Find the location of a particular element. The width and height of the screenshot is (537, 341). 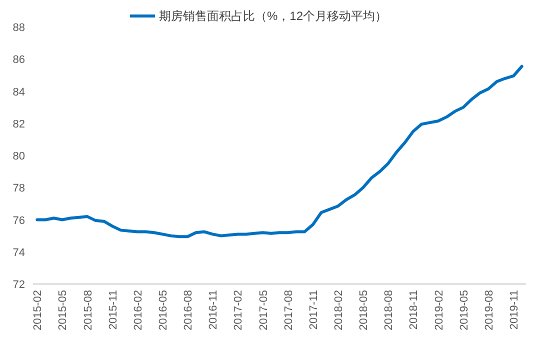

x-tick-label: 2016-05 is located at coordinates (164, 310).